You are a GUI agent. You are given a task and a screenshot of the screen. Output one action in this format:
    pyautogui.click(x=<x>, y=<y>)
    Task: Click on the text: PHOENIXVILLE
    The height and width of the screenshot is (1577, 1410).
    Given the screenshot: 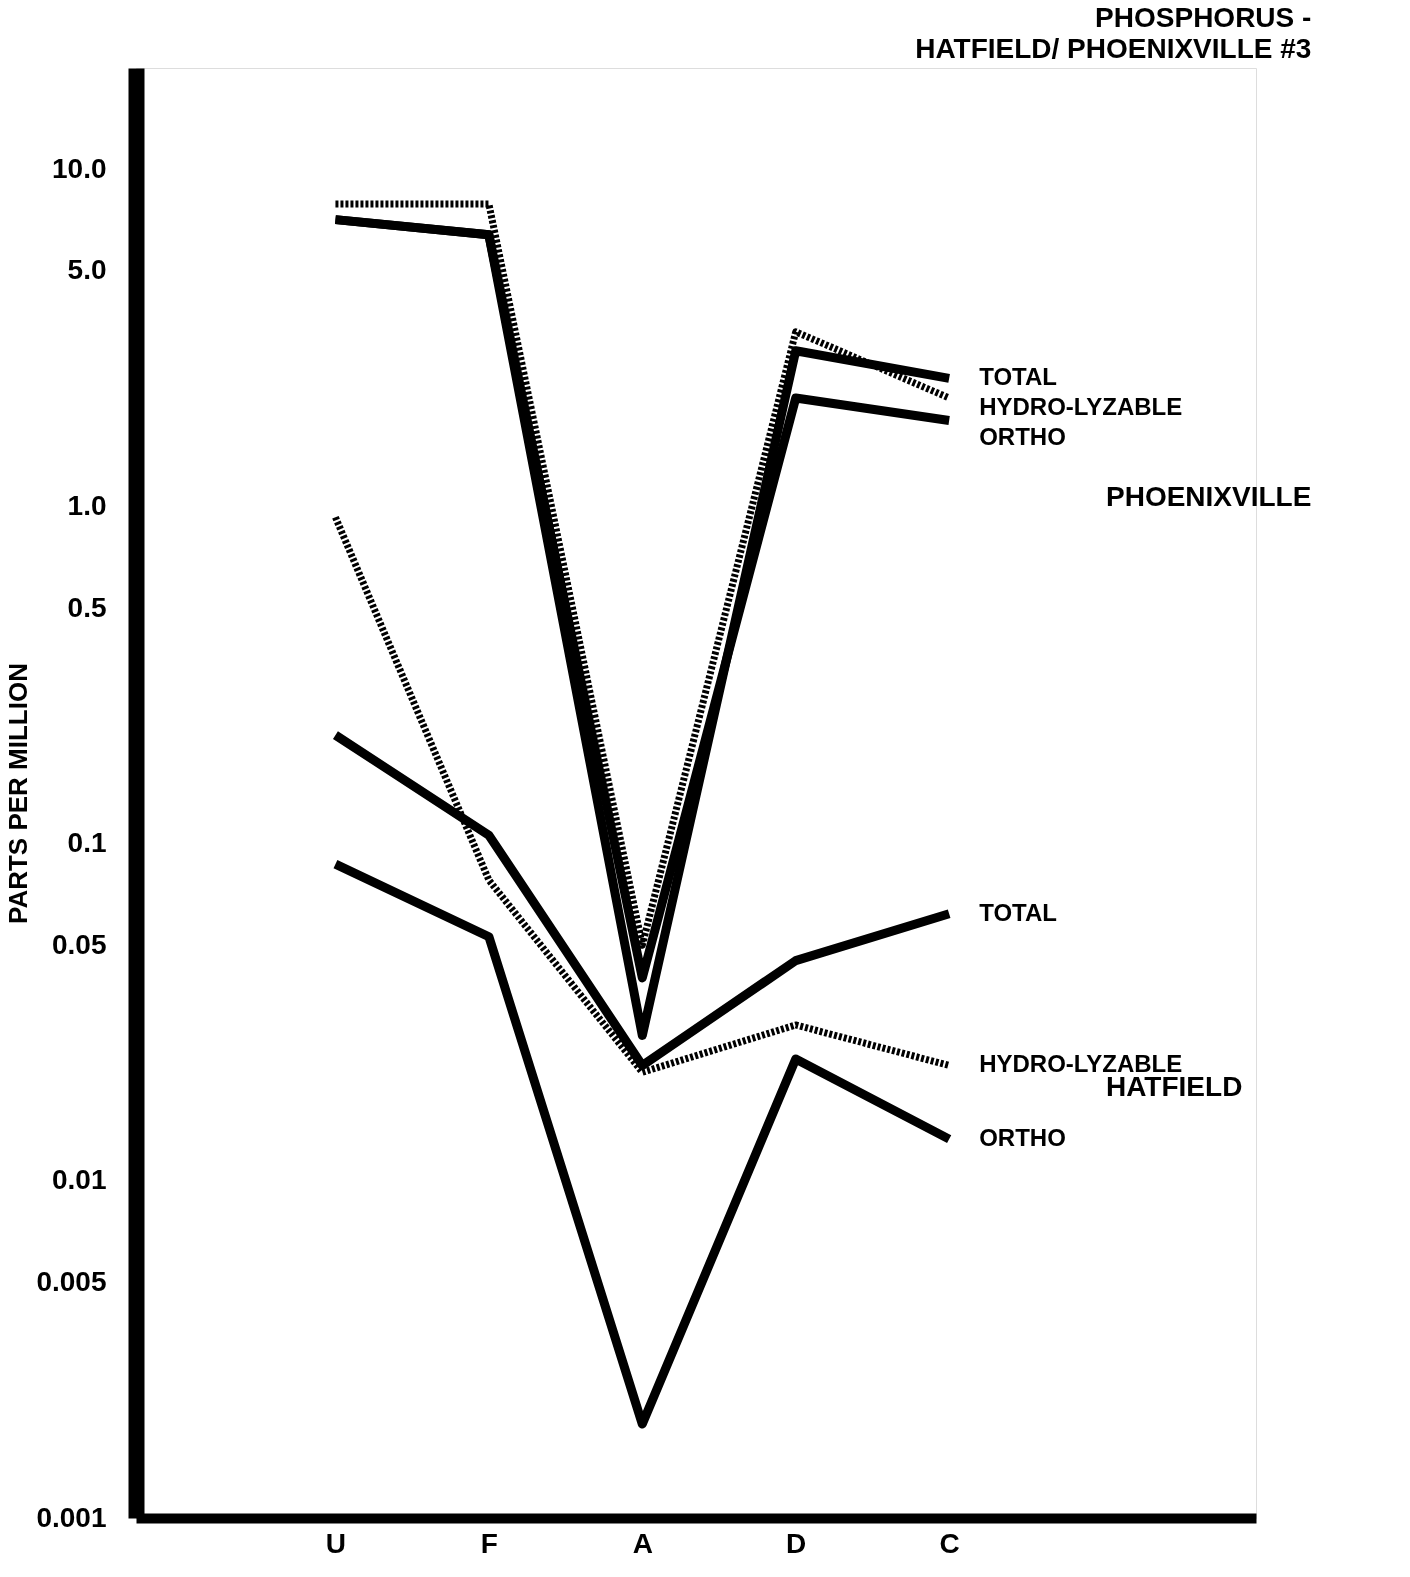 What is the action you would take?
    pyautogui.click(x=1209, y=496)
    